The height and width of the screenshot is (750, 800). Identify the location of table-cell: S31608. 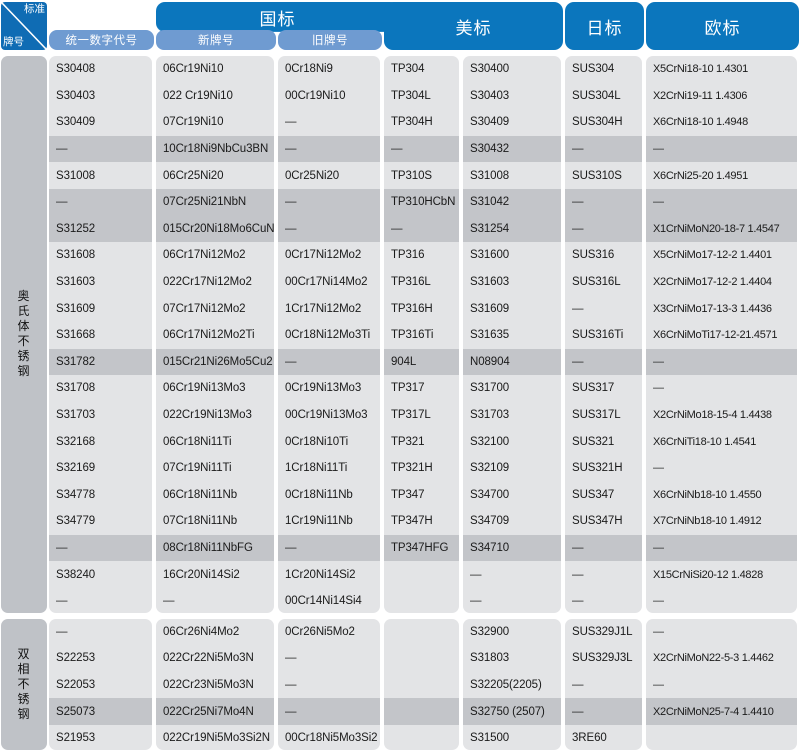
(76, 255).